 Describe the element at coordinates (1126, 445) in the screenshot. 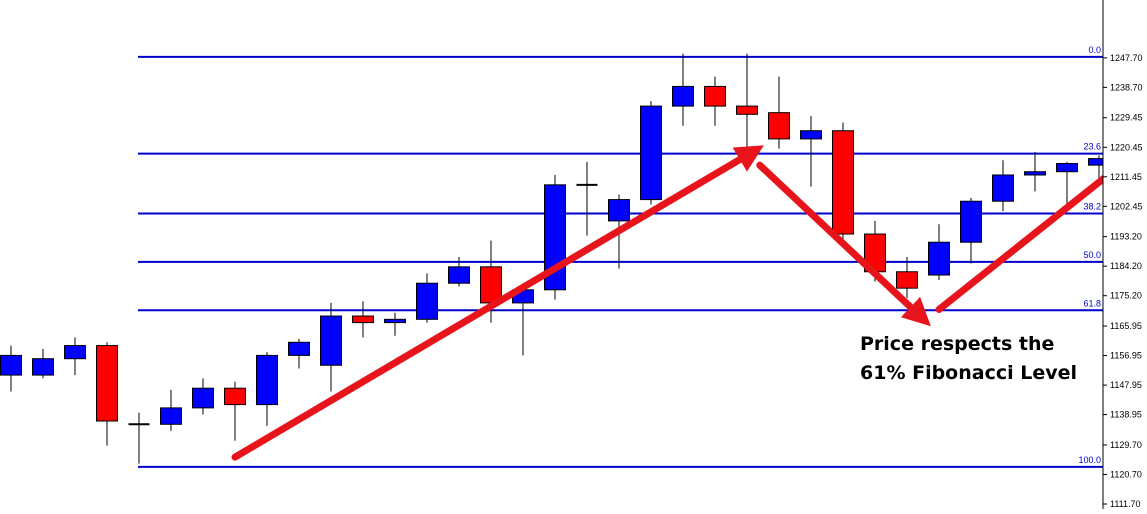

I see `axis-tick-label: 1129.70` at that location.